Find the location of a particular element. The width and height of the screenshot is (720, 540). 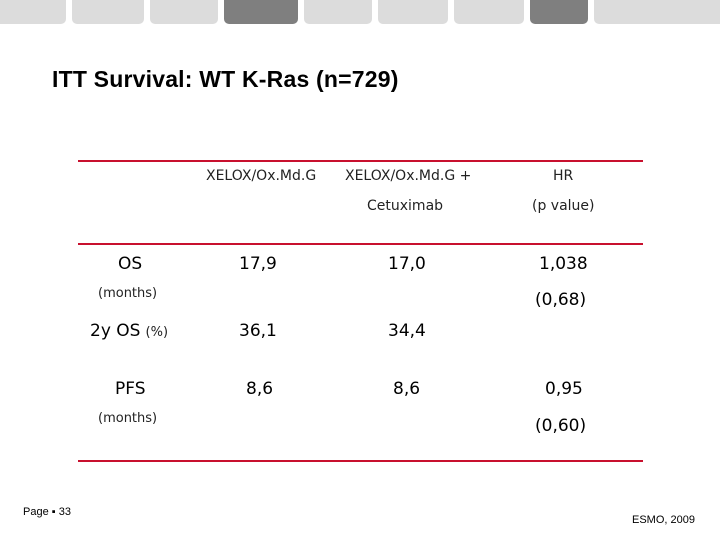

row-label-2y-os-text: 2y OS is located at coordinates (115, 331).